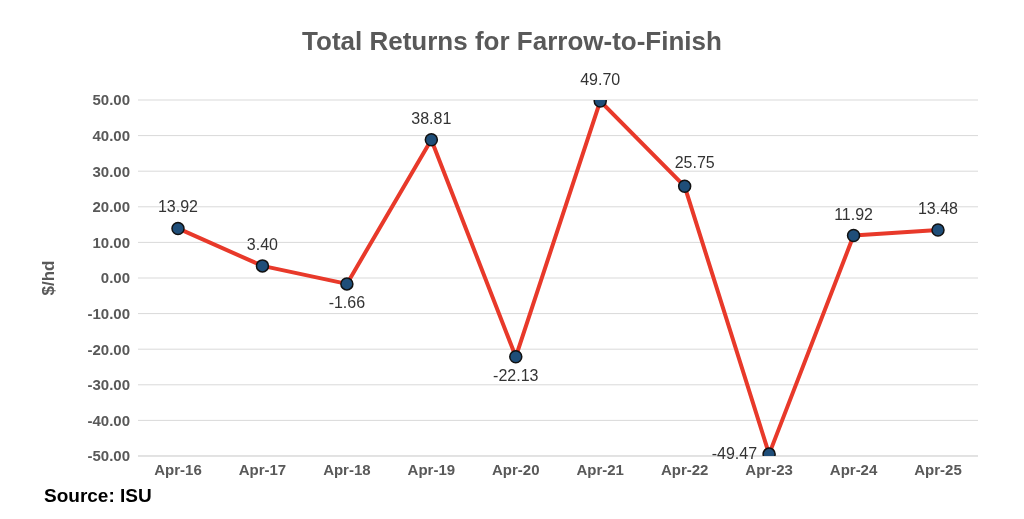 This screenshot has width=1024, height=519. Describe the element at coordinates (516, 469) in the screenshot. I see `x-tick-label: Apr-20` at that location.